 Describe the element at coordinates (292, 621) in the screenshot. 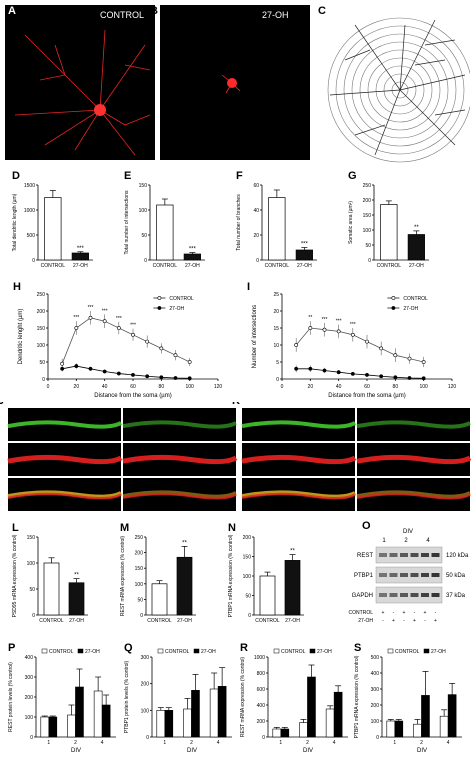

I see `x-tick-label-N: 27-OH` at that location.